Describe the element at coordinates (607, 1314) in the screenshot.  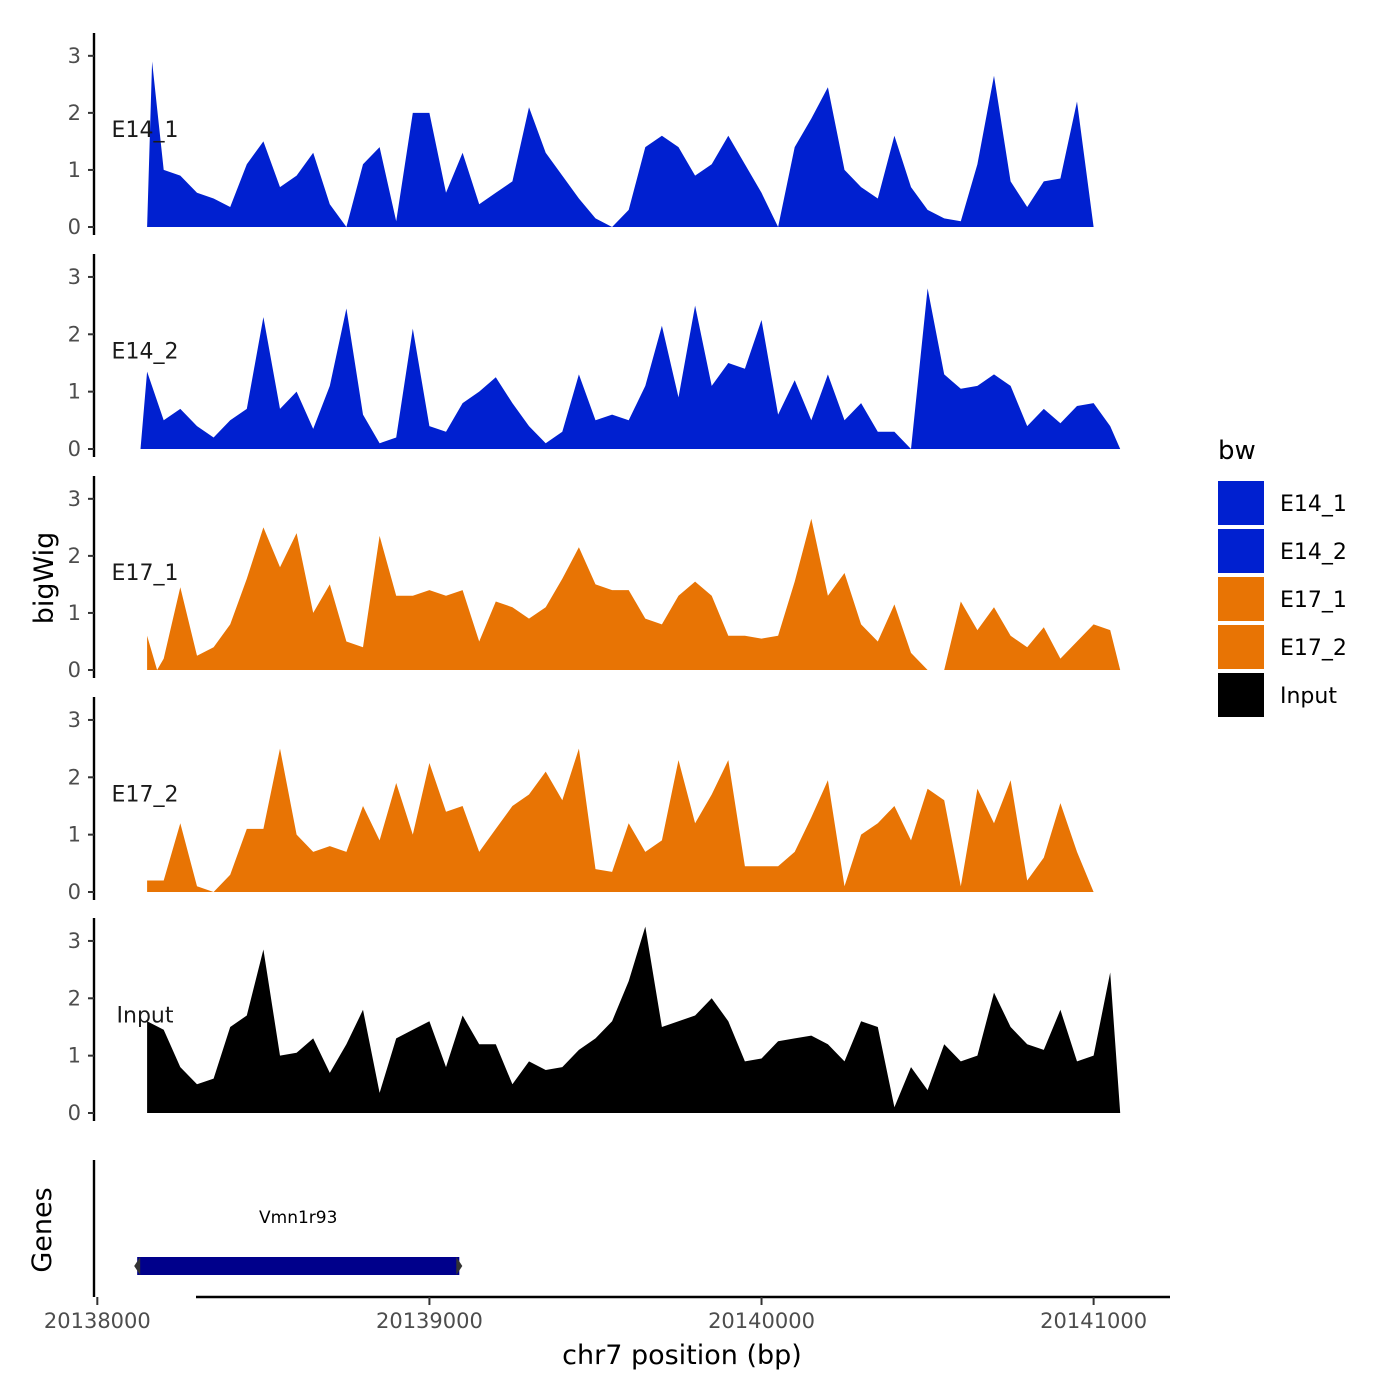
I see `x-axis: 20138000 20139000 20140000 20141000` at that location.